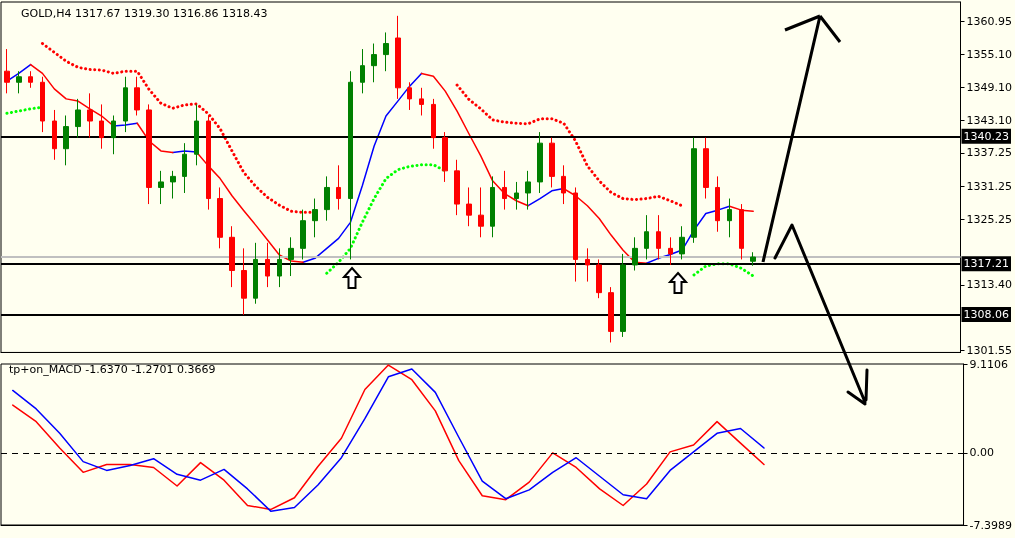 Image resolution: width=1015 pixels, height=538 pixels. What do you see at coordinates (986, 314) in the screenshot?
I see `ref-line-label: 1308.06` at bounding box center [986, 314].